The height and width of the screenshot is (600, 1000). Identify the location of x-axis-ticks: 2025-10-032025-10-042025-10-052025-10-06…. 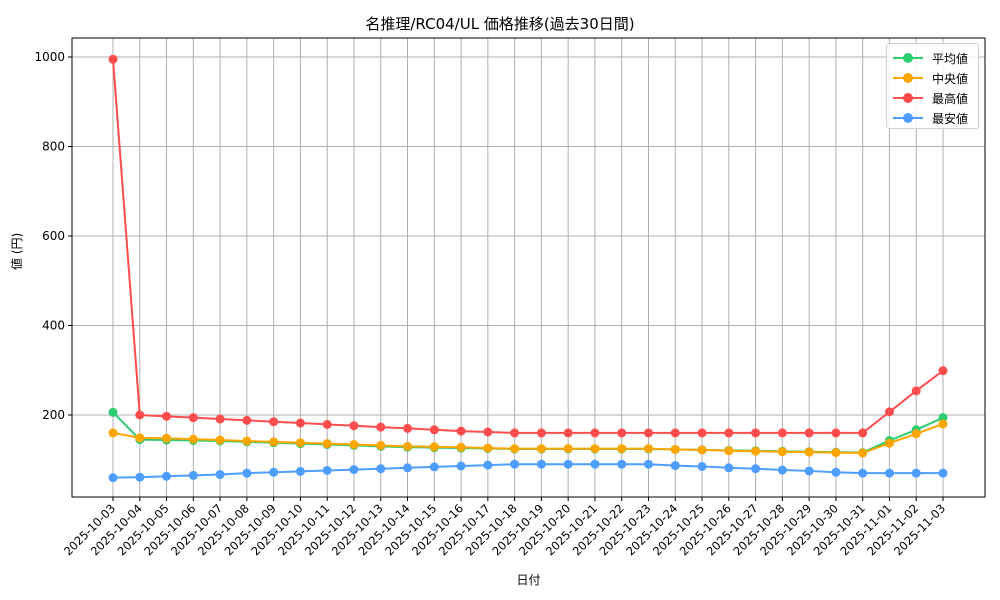
(504, 527).